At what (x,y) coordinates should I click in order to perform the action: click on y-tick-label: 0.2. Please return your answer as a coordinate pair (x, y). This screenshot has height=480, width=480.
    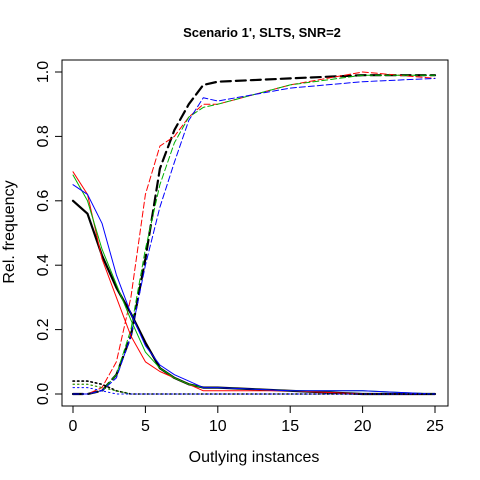
    Looking at the image, I should click on (43, 329).